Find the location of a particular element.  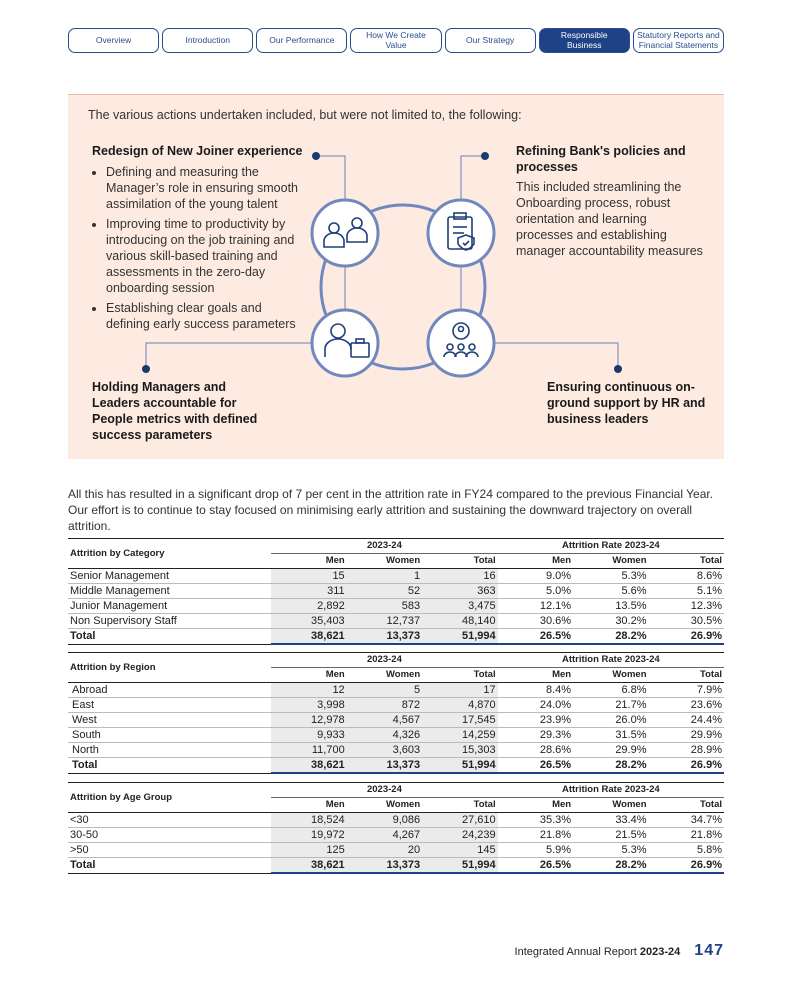

row-label: Junior Management is located at coordinates (170, 606).